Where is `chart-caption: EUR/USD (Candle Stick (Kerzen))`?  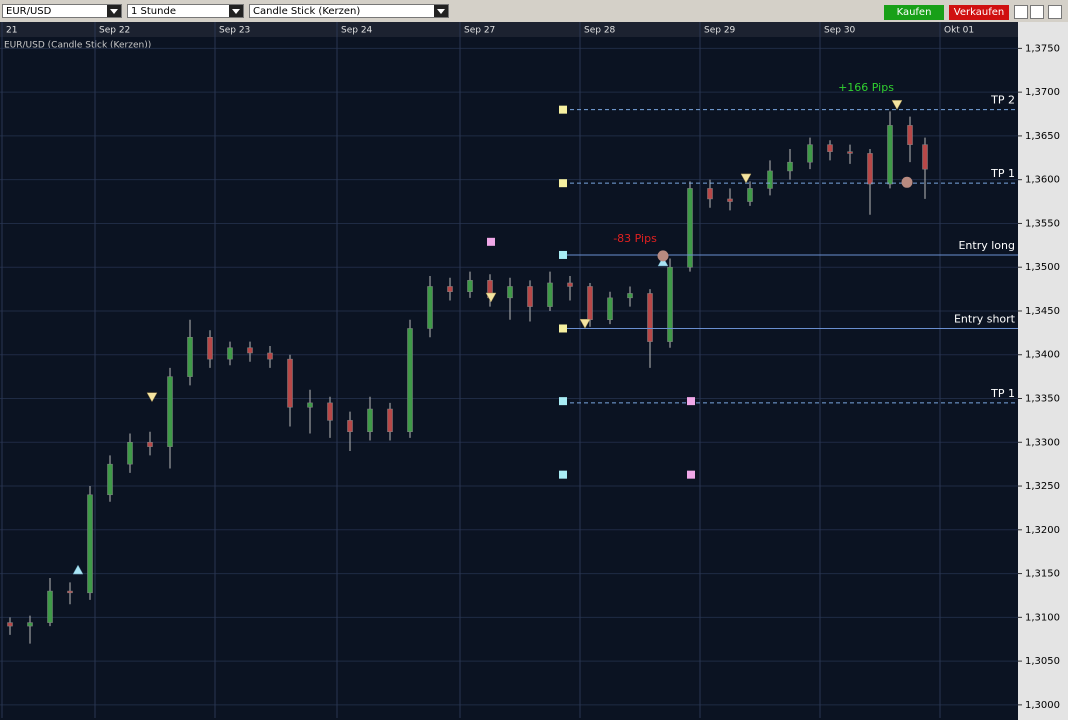
chart-caption: EUR/USD (Candle Stick (Kerzen)) is located at coordinates (77, 46).